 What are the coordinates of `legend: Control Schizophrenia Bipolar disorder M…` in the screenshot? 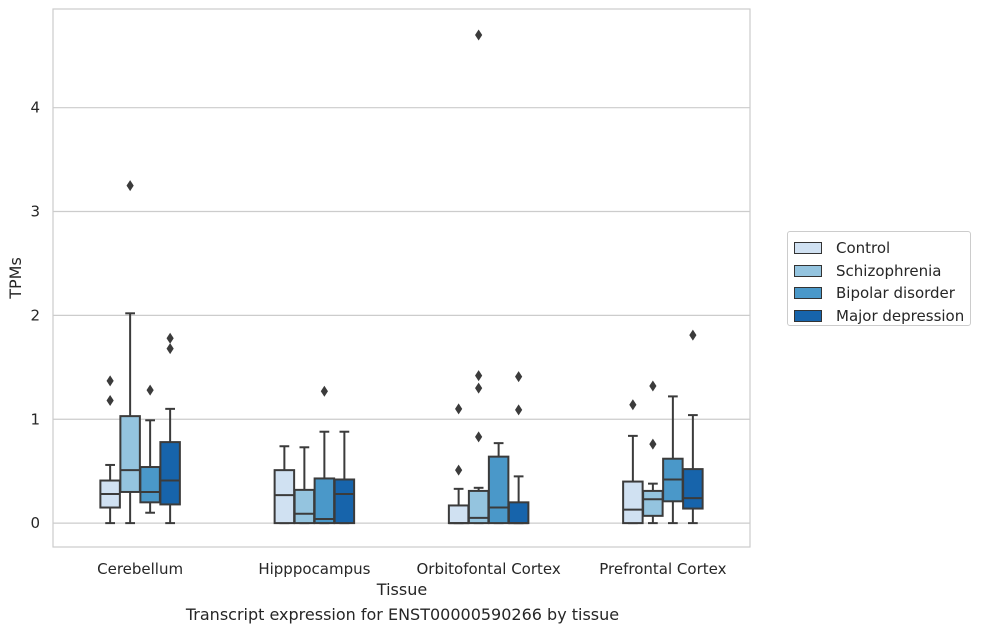 It's located at (879, 278).